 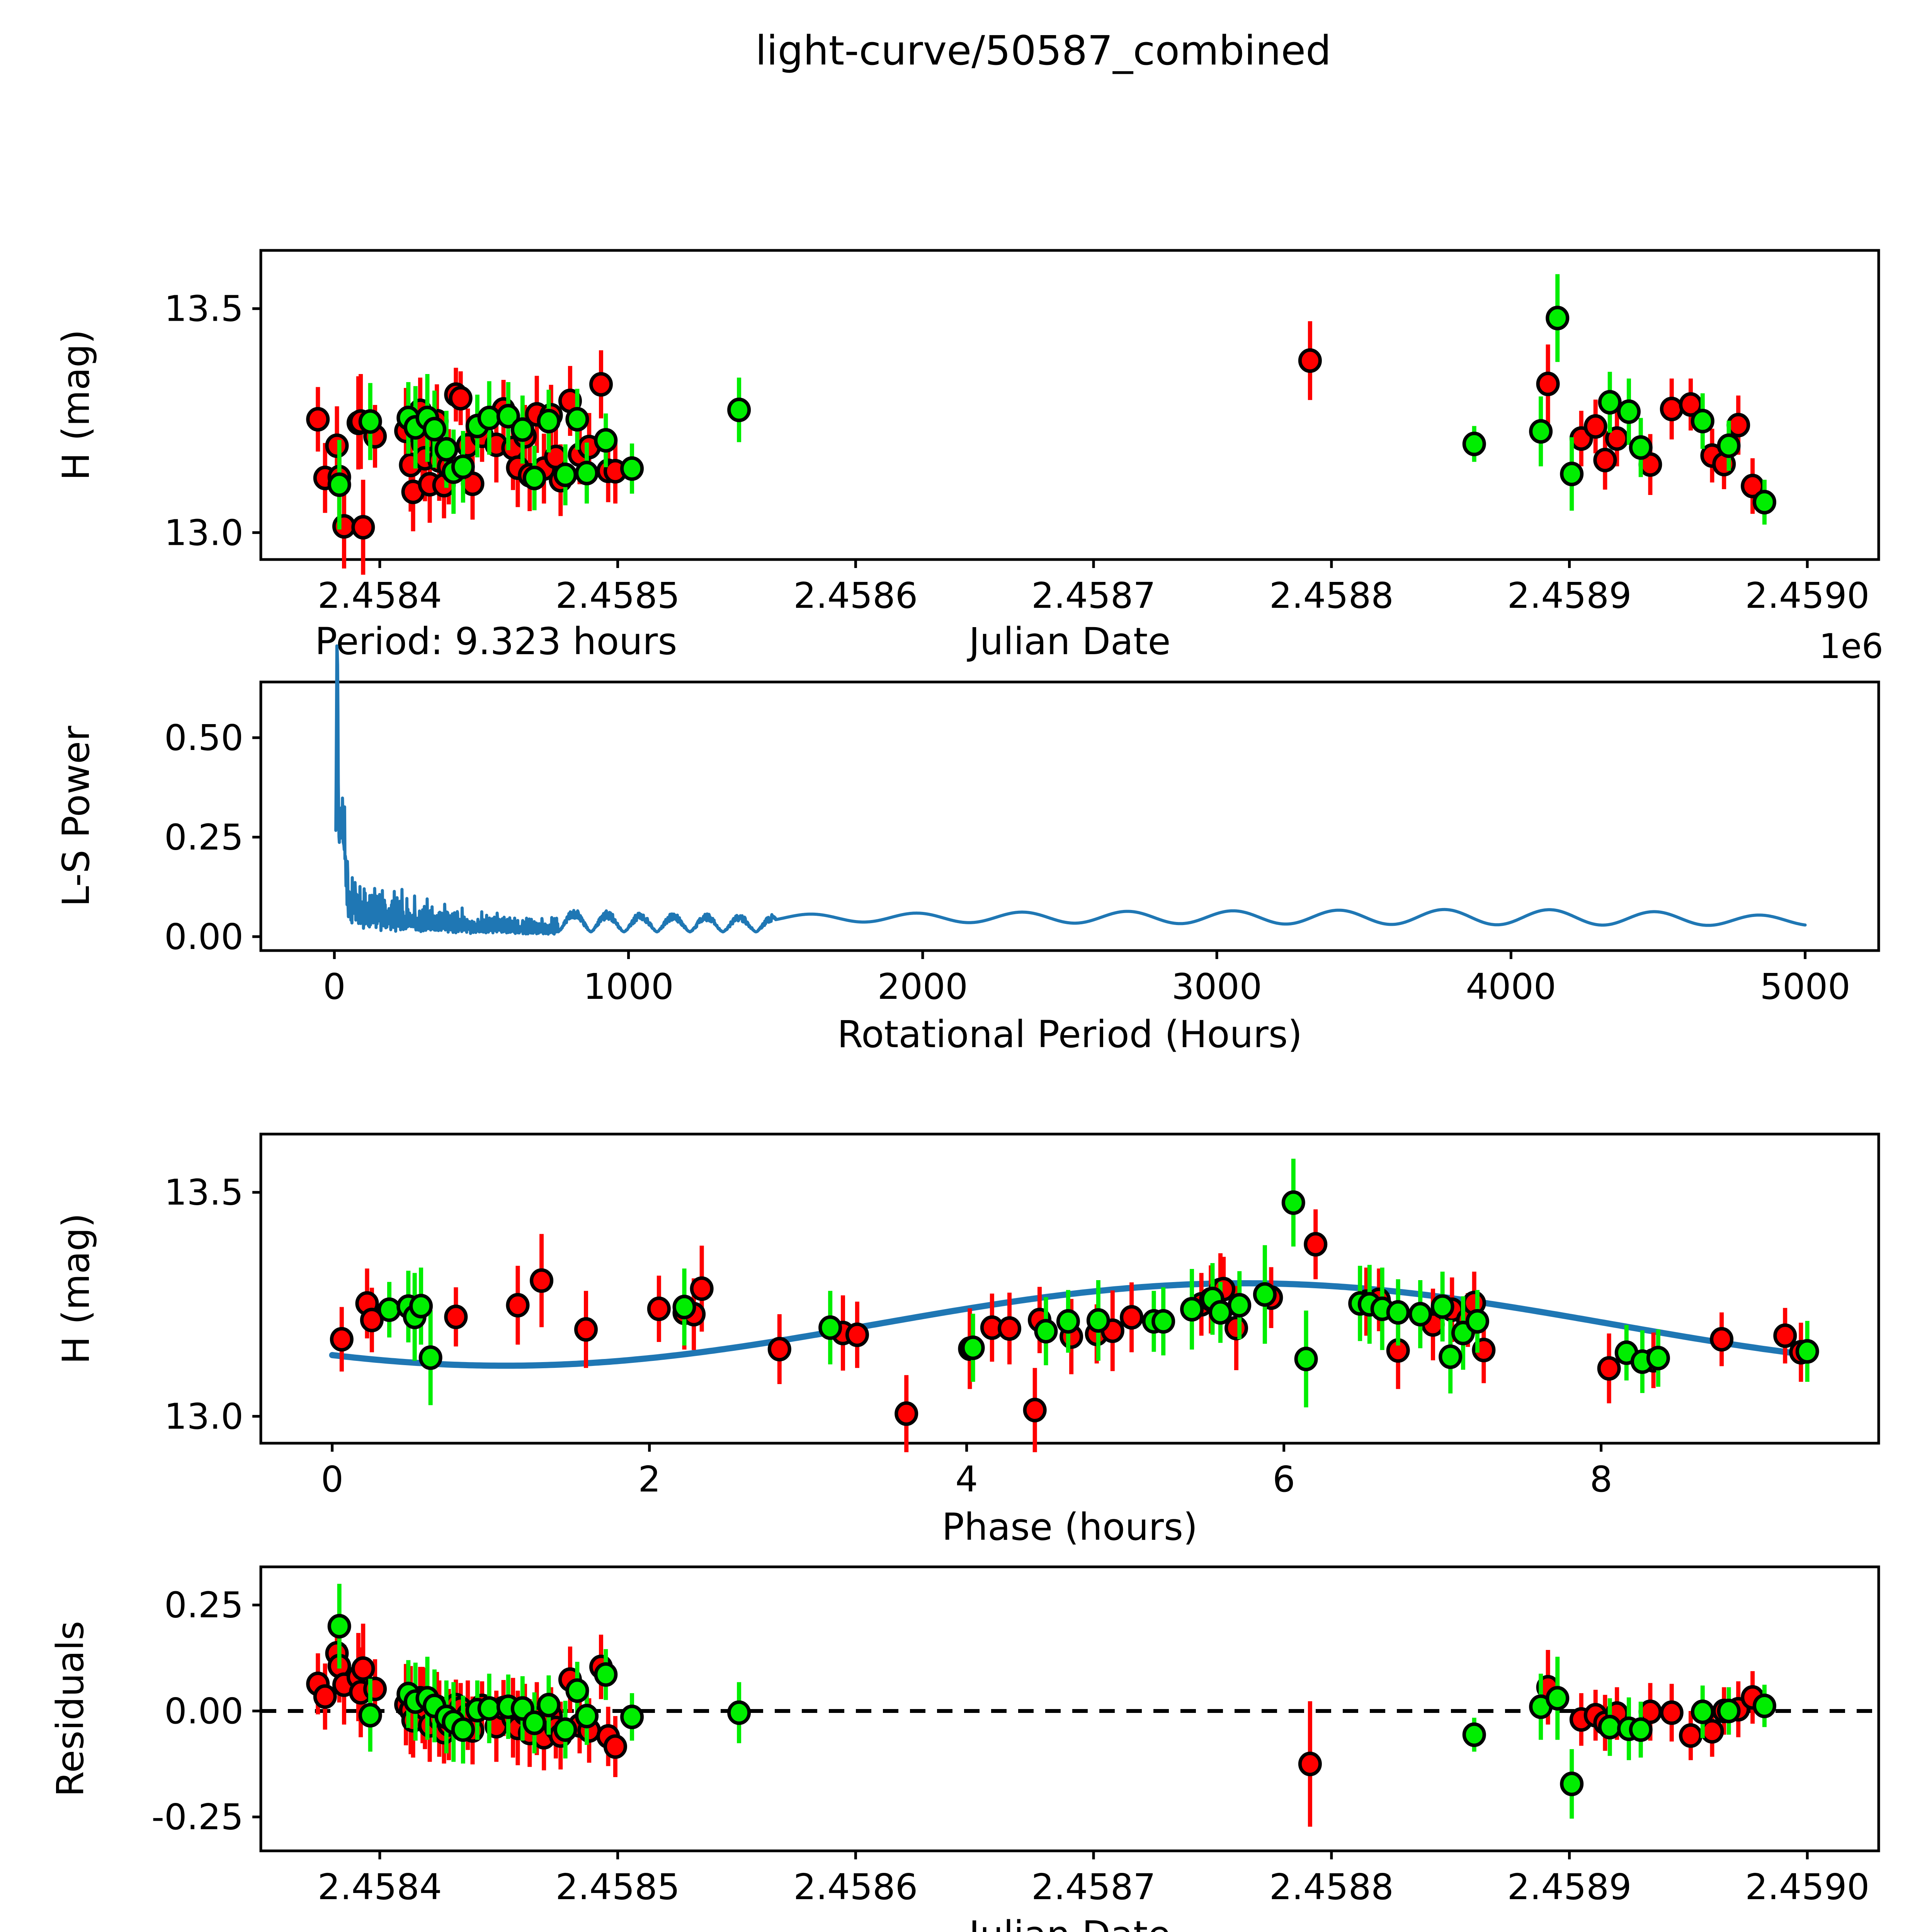 I want to click on y-tick-label: 0.00, so click(x=204, y=936).